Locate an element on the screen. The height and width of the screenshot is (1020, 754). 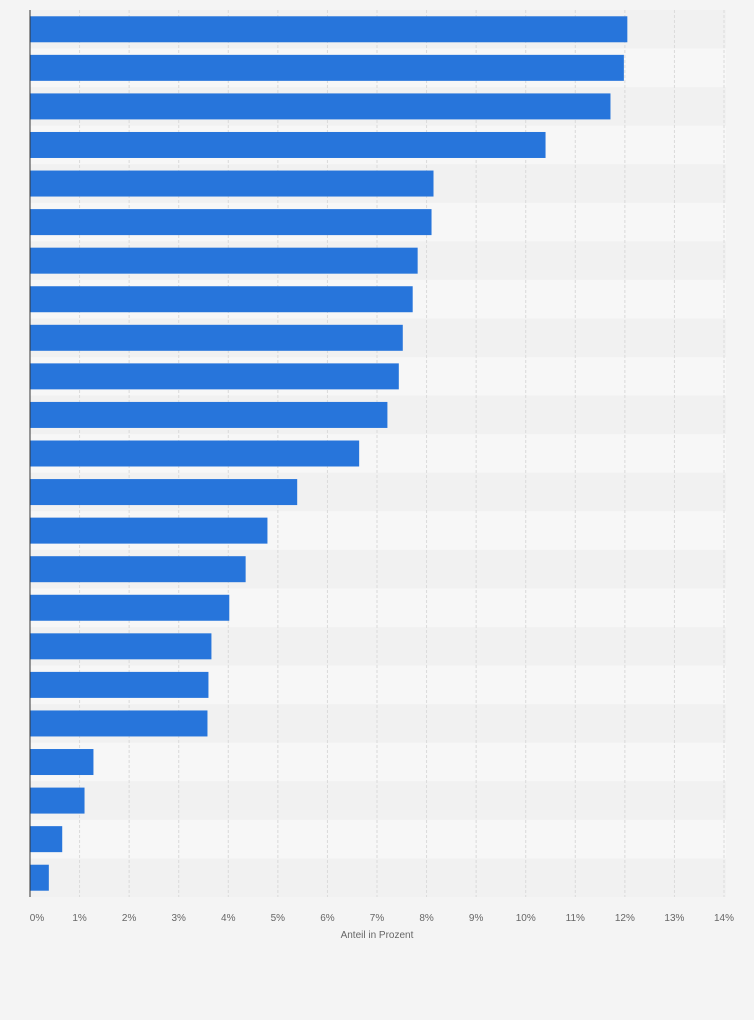
x-axis-title: Anteil in Prozent is located at coordinates (377, 935).